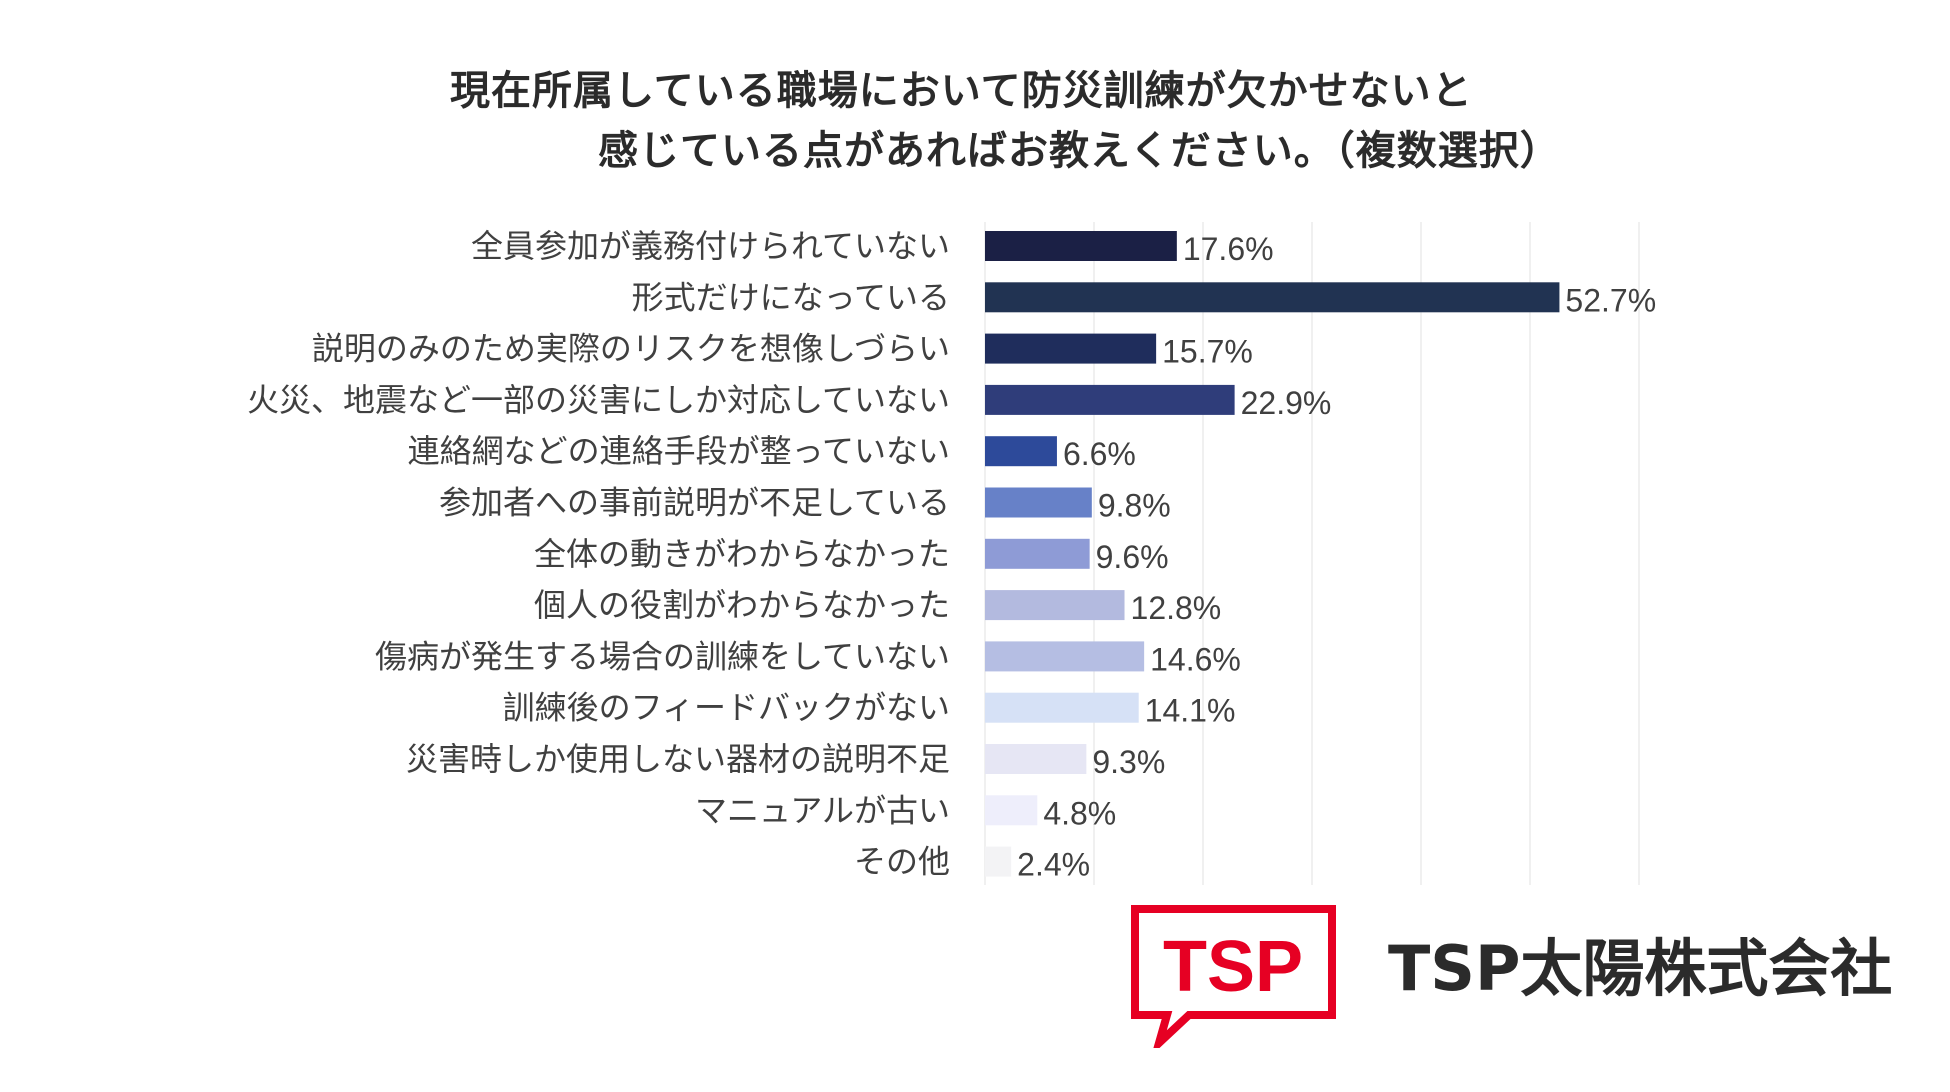  I want to click on value-label: 14.1%, so click(1190, 711).